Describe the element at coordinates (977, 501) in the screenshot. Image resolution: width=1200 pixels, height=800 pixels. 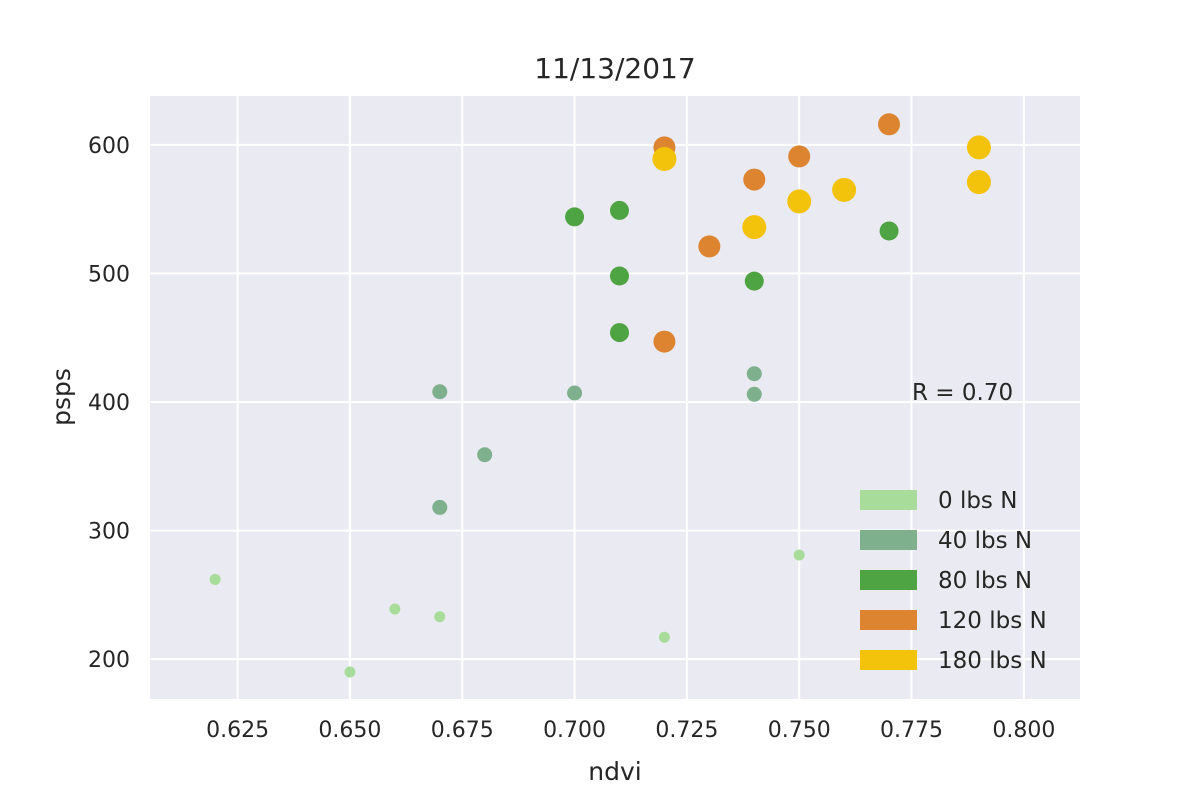
I see `legend-label: 0 lbs N` at that location.